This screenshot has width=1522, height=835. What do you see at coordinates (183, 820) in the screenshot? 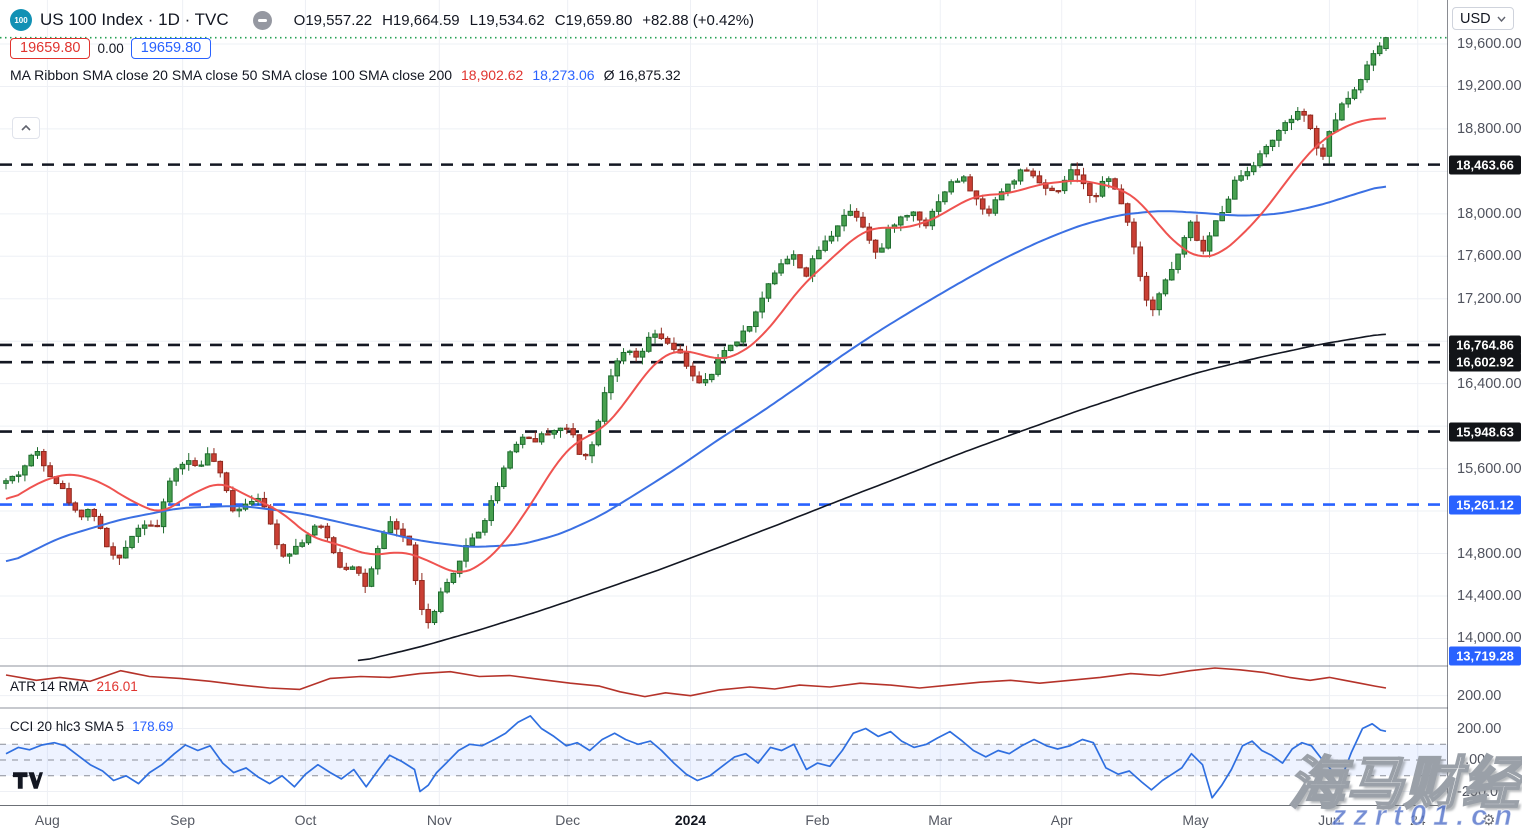
I see `time-axis-label: Sep` at bounding box center [183, 820].